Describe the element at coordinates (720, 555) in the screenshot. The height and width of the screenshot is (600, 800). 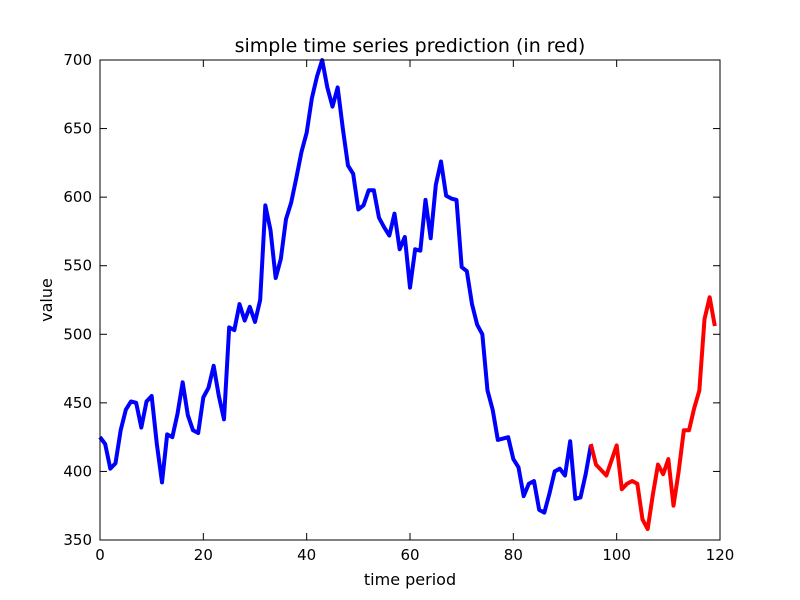
I see `x-tick-label: 120` at that location.